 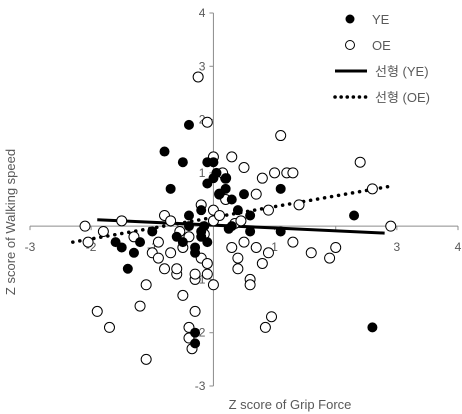 What do you see at coordinates (202, 66) in the screenshot?
I see `y-tick-label: 3` at bounding box center [202, 66].